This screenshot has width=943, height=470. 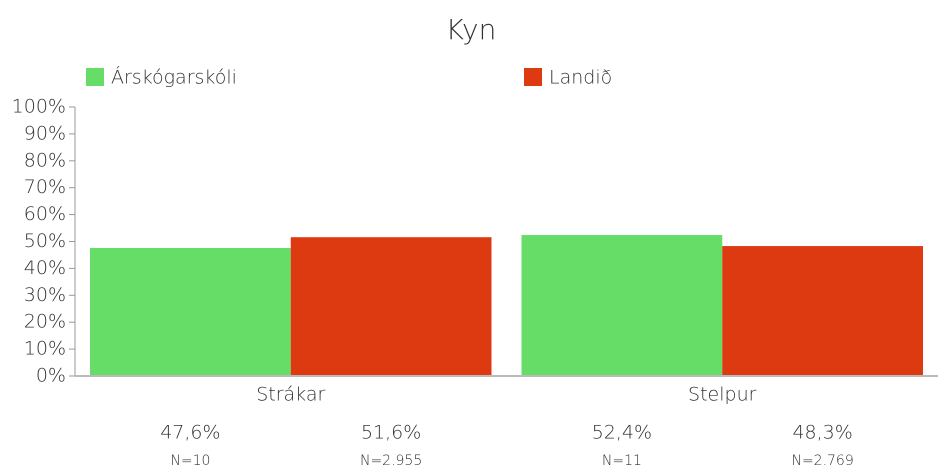 I want to click on y-tick-label: 10%, so click(x=45, y=349).